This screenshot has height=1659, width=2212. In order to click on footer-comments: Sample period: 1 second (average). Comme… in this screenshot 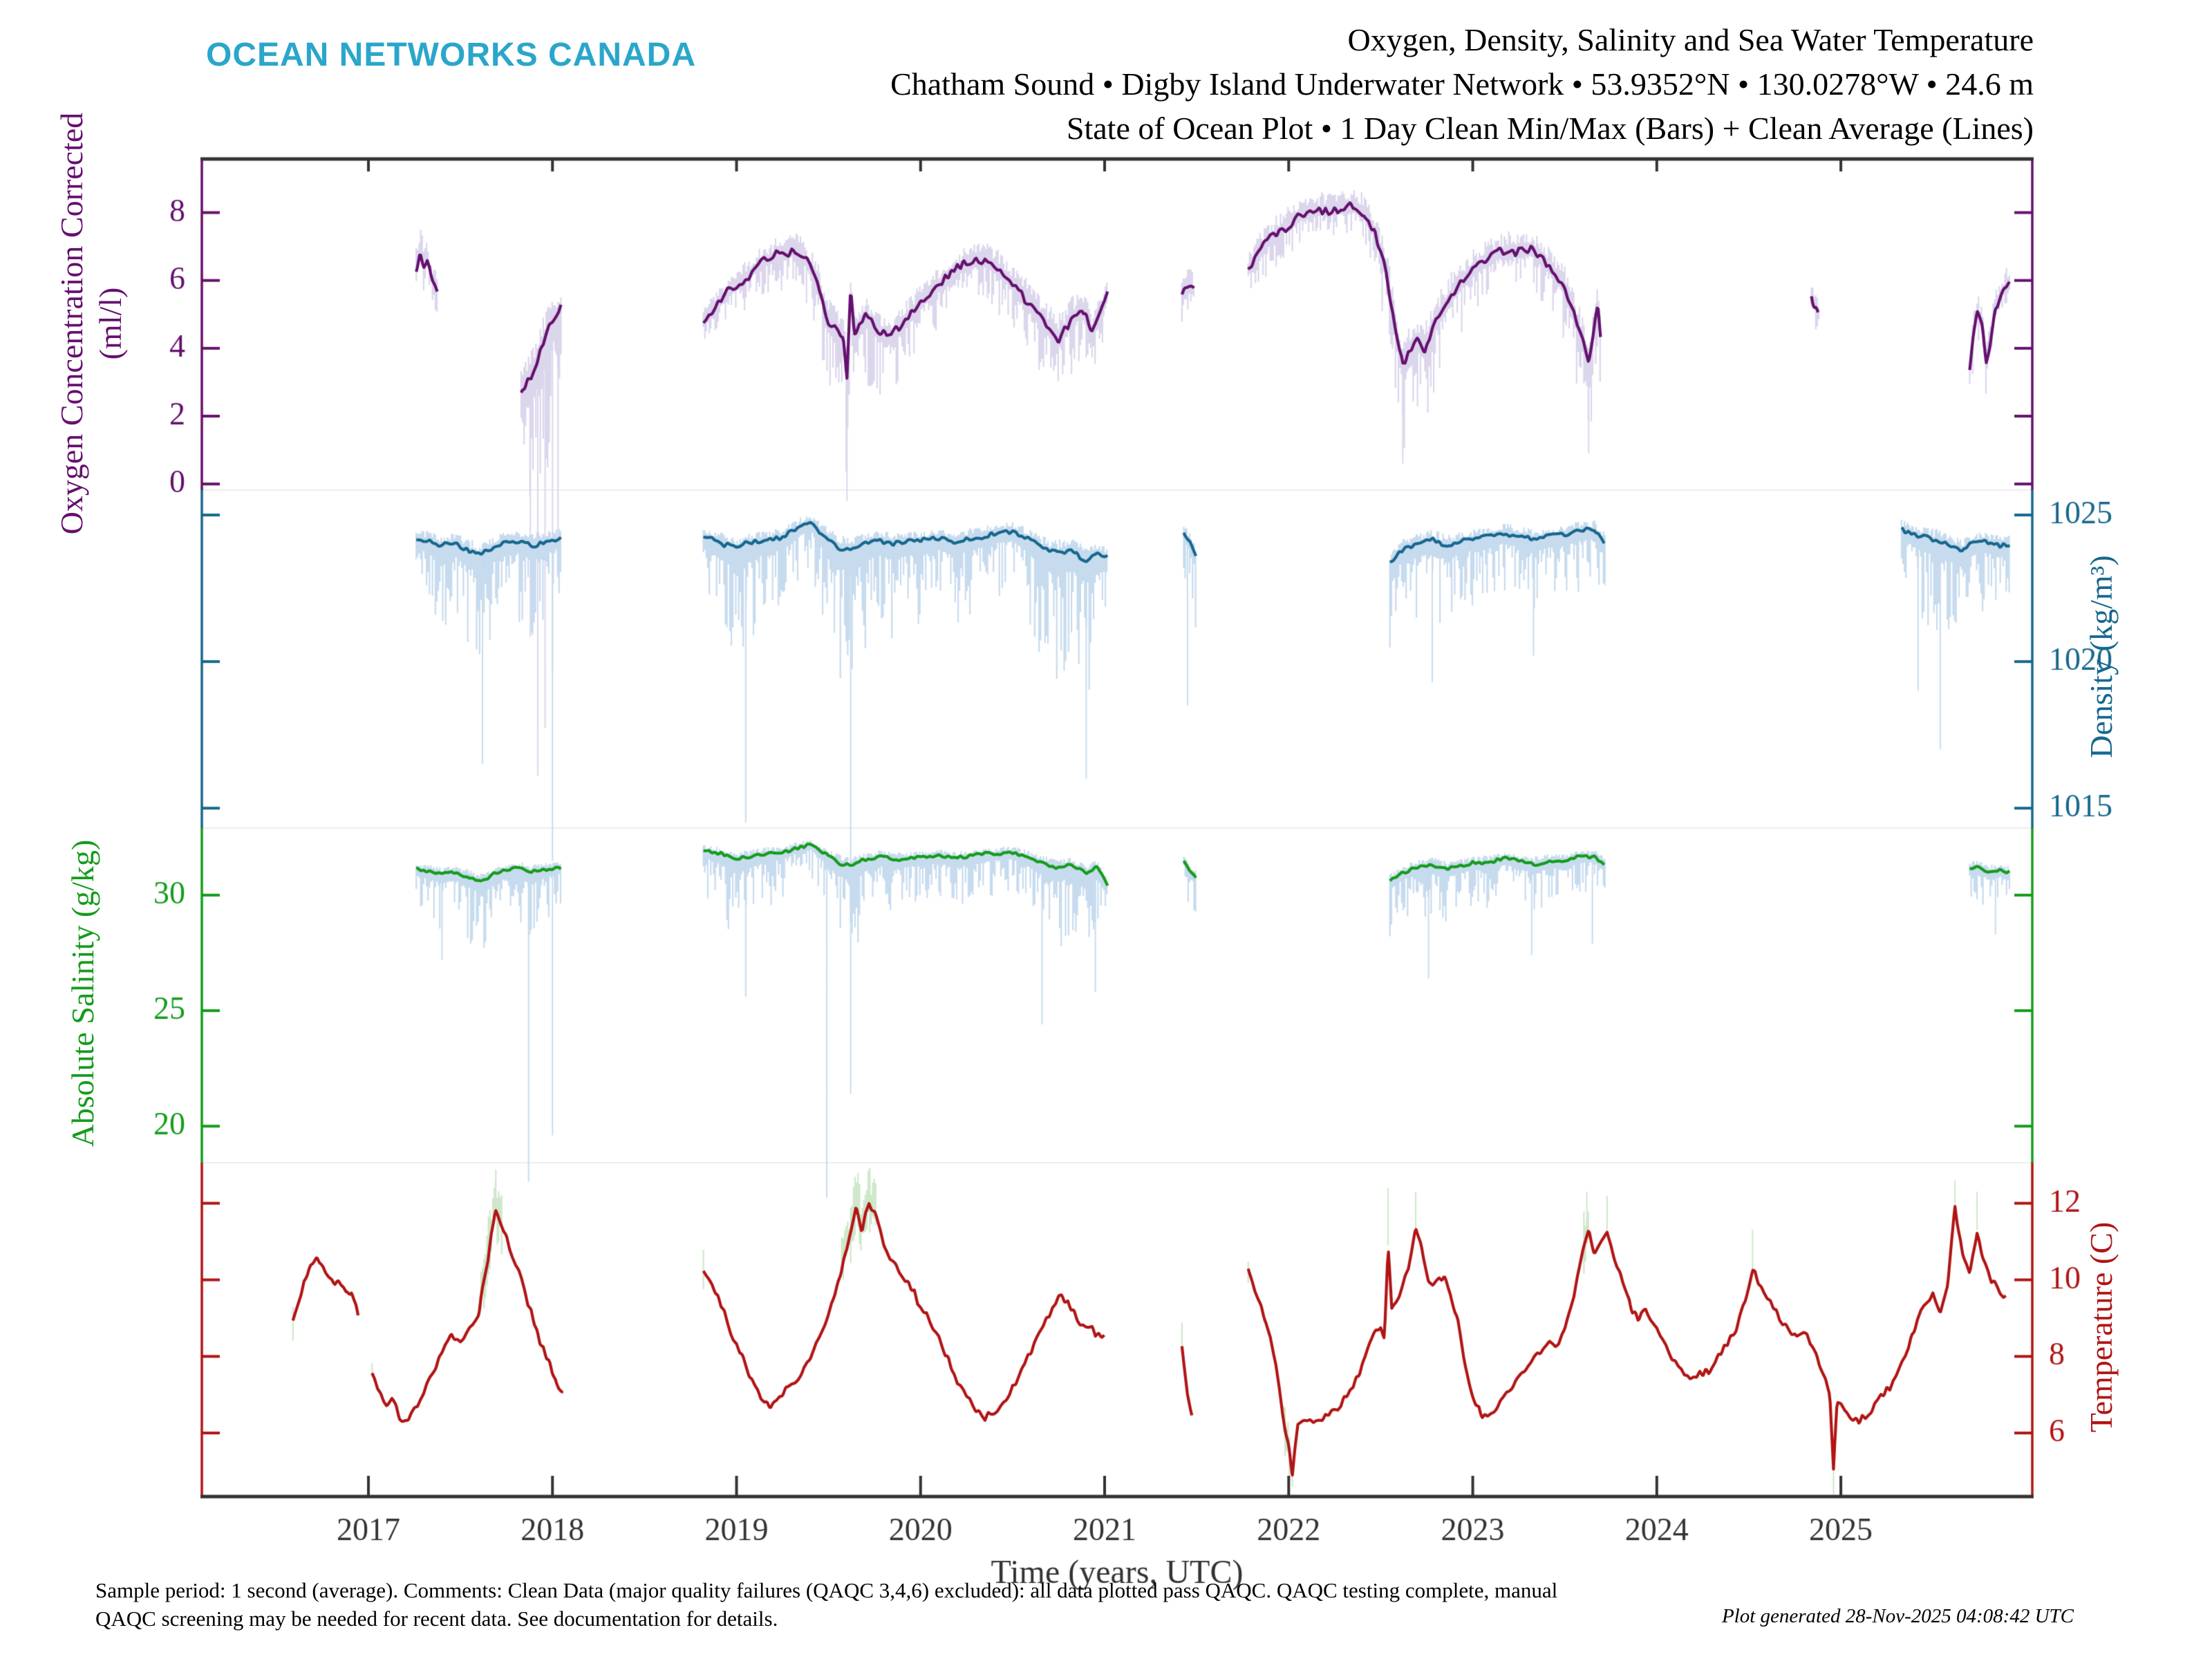, I will do `click(826, 1605)`.